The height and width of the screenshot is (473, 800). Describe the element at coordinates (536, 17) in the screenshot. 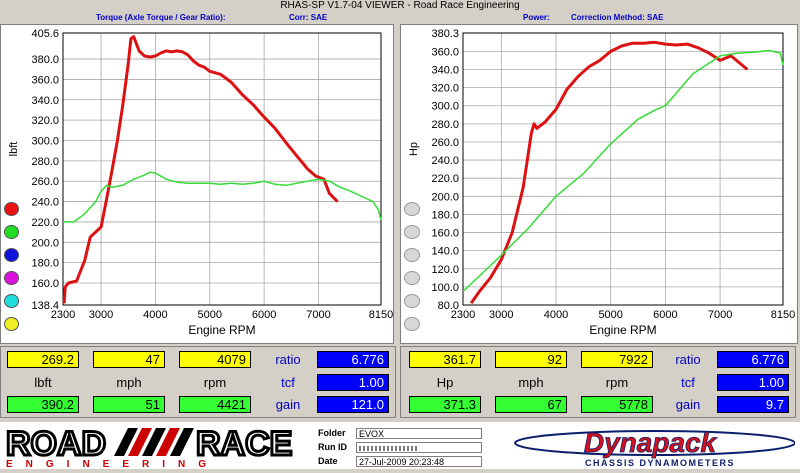

I see `power-header-title: Power:` at that location.